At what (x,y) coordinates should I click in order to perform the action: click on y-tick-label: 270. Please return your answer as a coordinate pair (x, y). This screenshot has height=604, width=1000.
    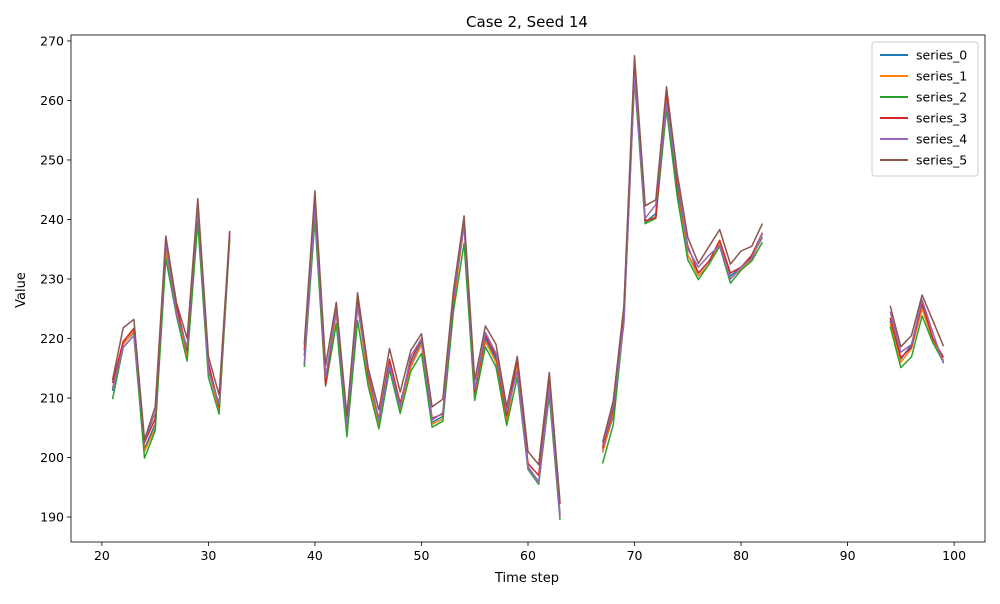
    Looking at the image, I should click on (52, 40).